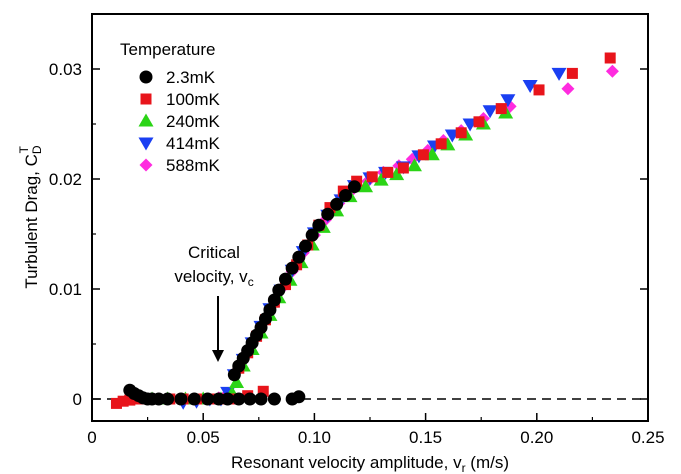 The height and width of the screenshot is (474, 681). I want to click on legend-title: Temperature, so click(167, 49).